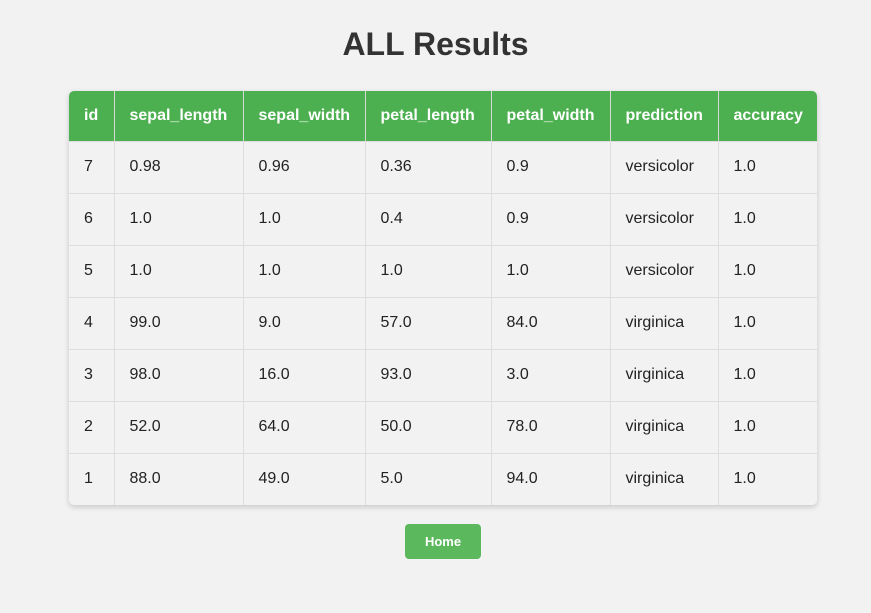 Image resolution: width=871 pixels, height=613 pixels. What do you see at coordinates (92, 478) in the screenshot?
I see `cell-id: 1` at bounding box center [92, 478].